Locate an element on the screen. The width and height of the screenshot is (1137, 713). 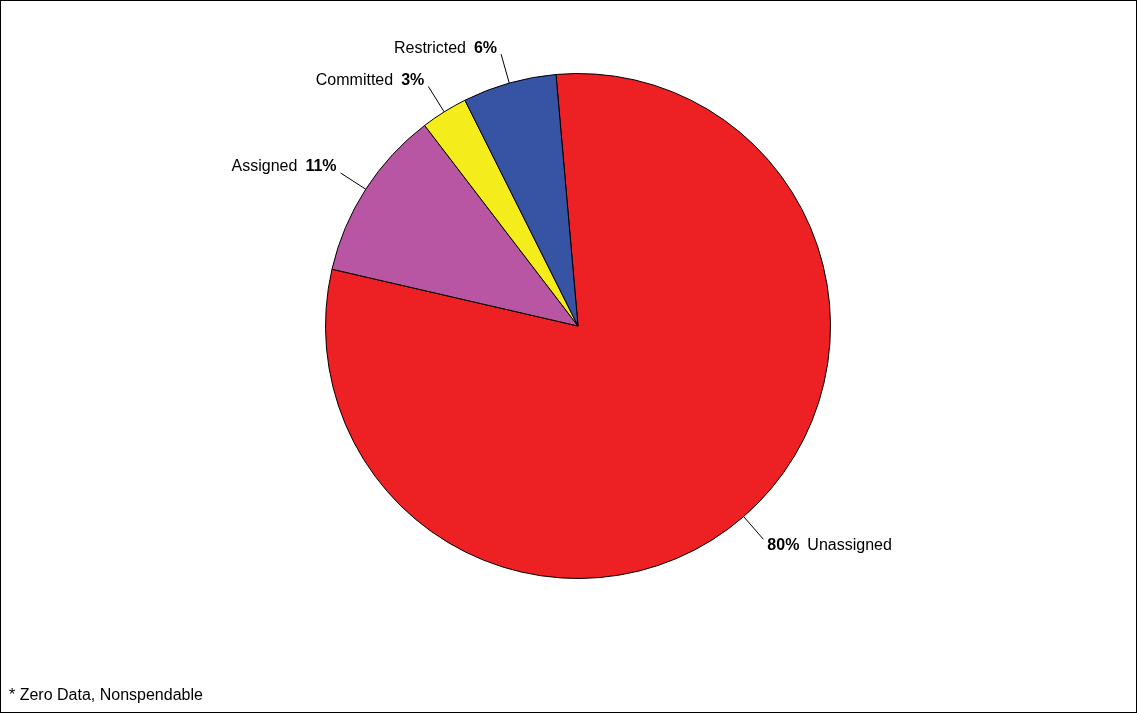
slice-label: Committed is located at coordinates (354, 79).